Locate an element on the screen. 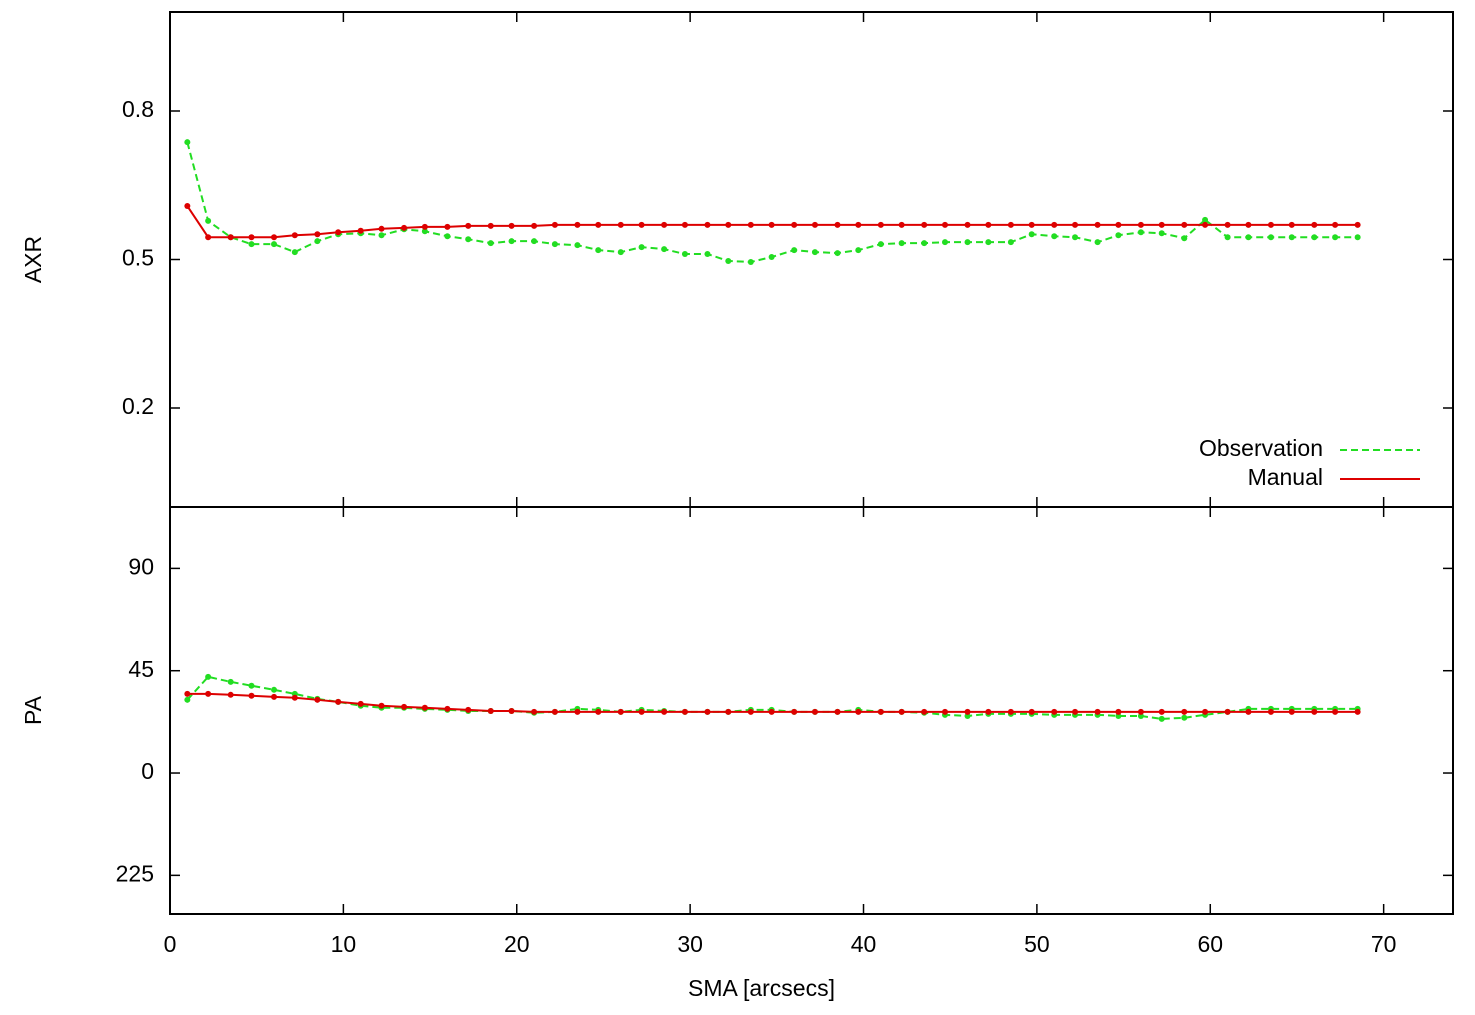 Image resolution: width=1475 pixels, height=1015 pixels. legend-label: Observation is located at coordinates (1261, 448).